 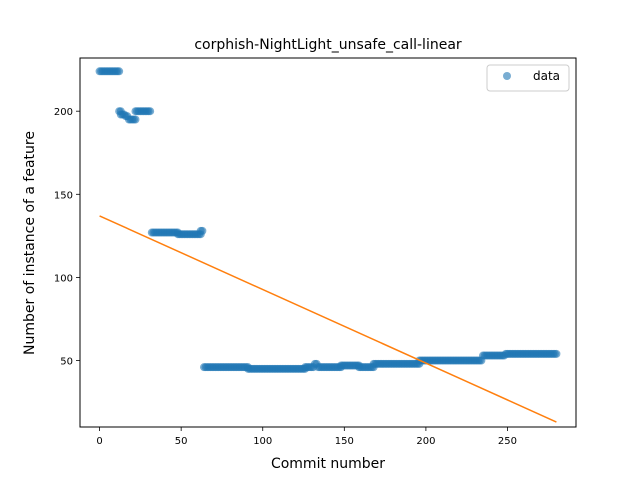 I want to click on y-axis: 50 100 150 200, so click(x=67, y=237).